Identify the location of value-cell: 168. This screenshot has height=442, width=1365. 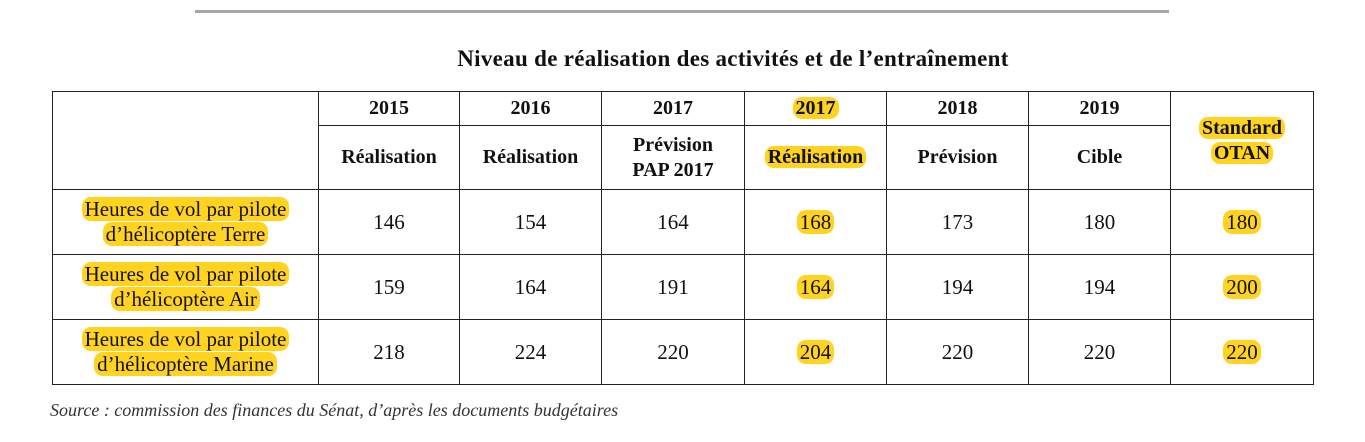
(815, 222).